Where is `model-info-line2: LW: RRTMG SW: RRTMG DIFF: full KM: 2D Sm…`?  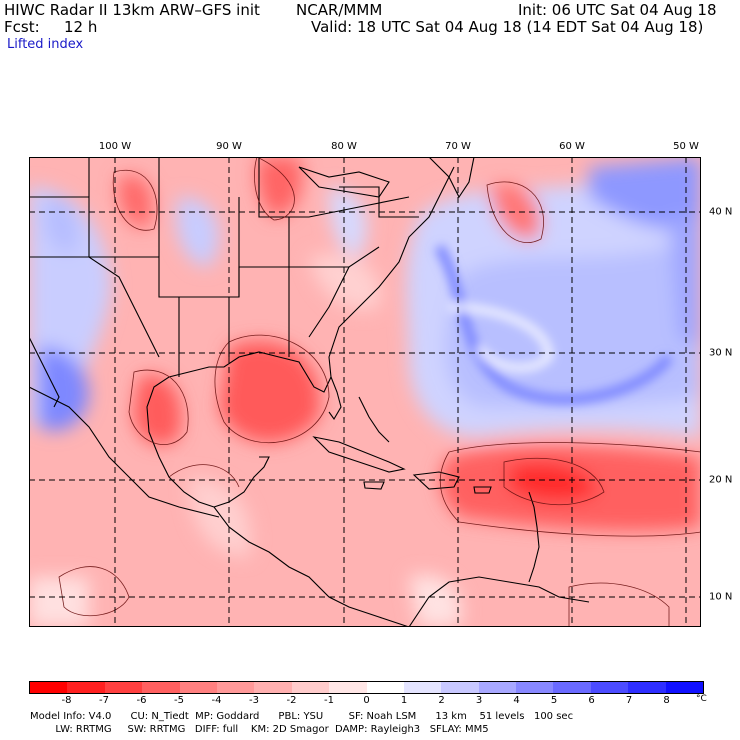
model-info-line2: LW: RRTMG SW: RRTMG DIFF: full KM: 2D Sm… is located at coordinates (259, 729).